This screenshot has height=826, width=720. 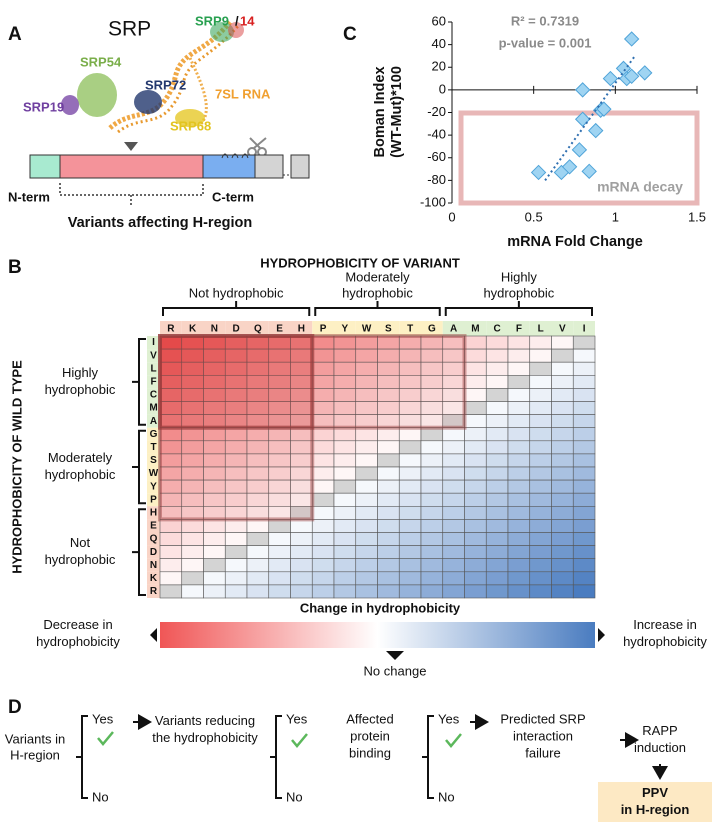 I want to click on flow-yes: Yes, so click(x=449, y=718).